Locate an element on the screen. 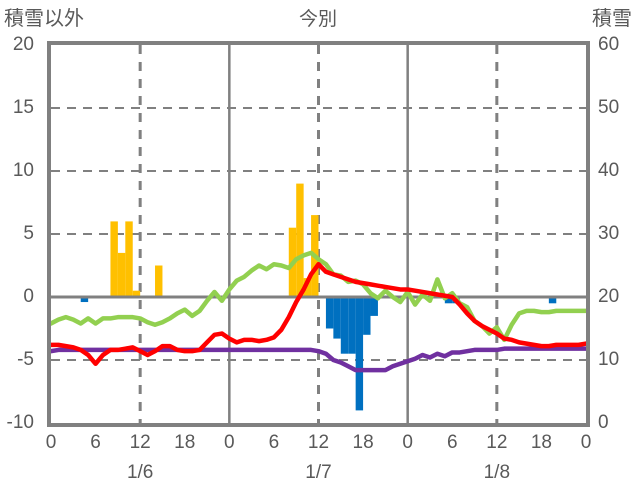 This screenshot has width=636, height=501. y-tick-left: 5 is located at coordinates (28, 233).